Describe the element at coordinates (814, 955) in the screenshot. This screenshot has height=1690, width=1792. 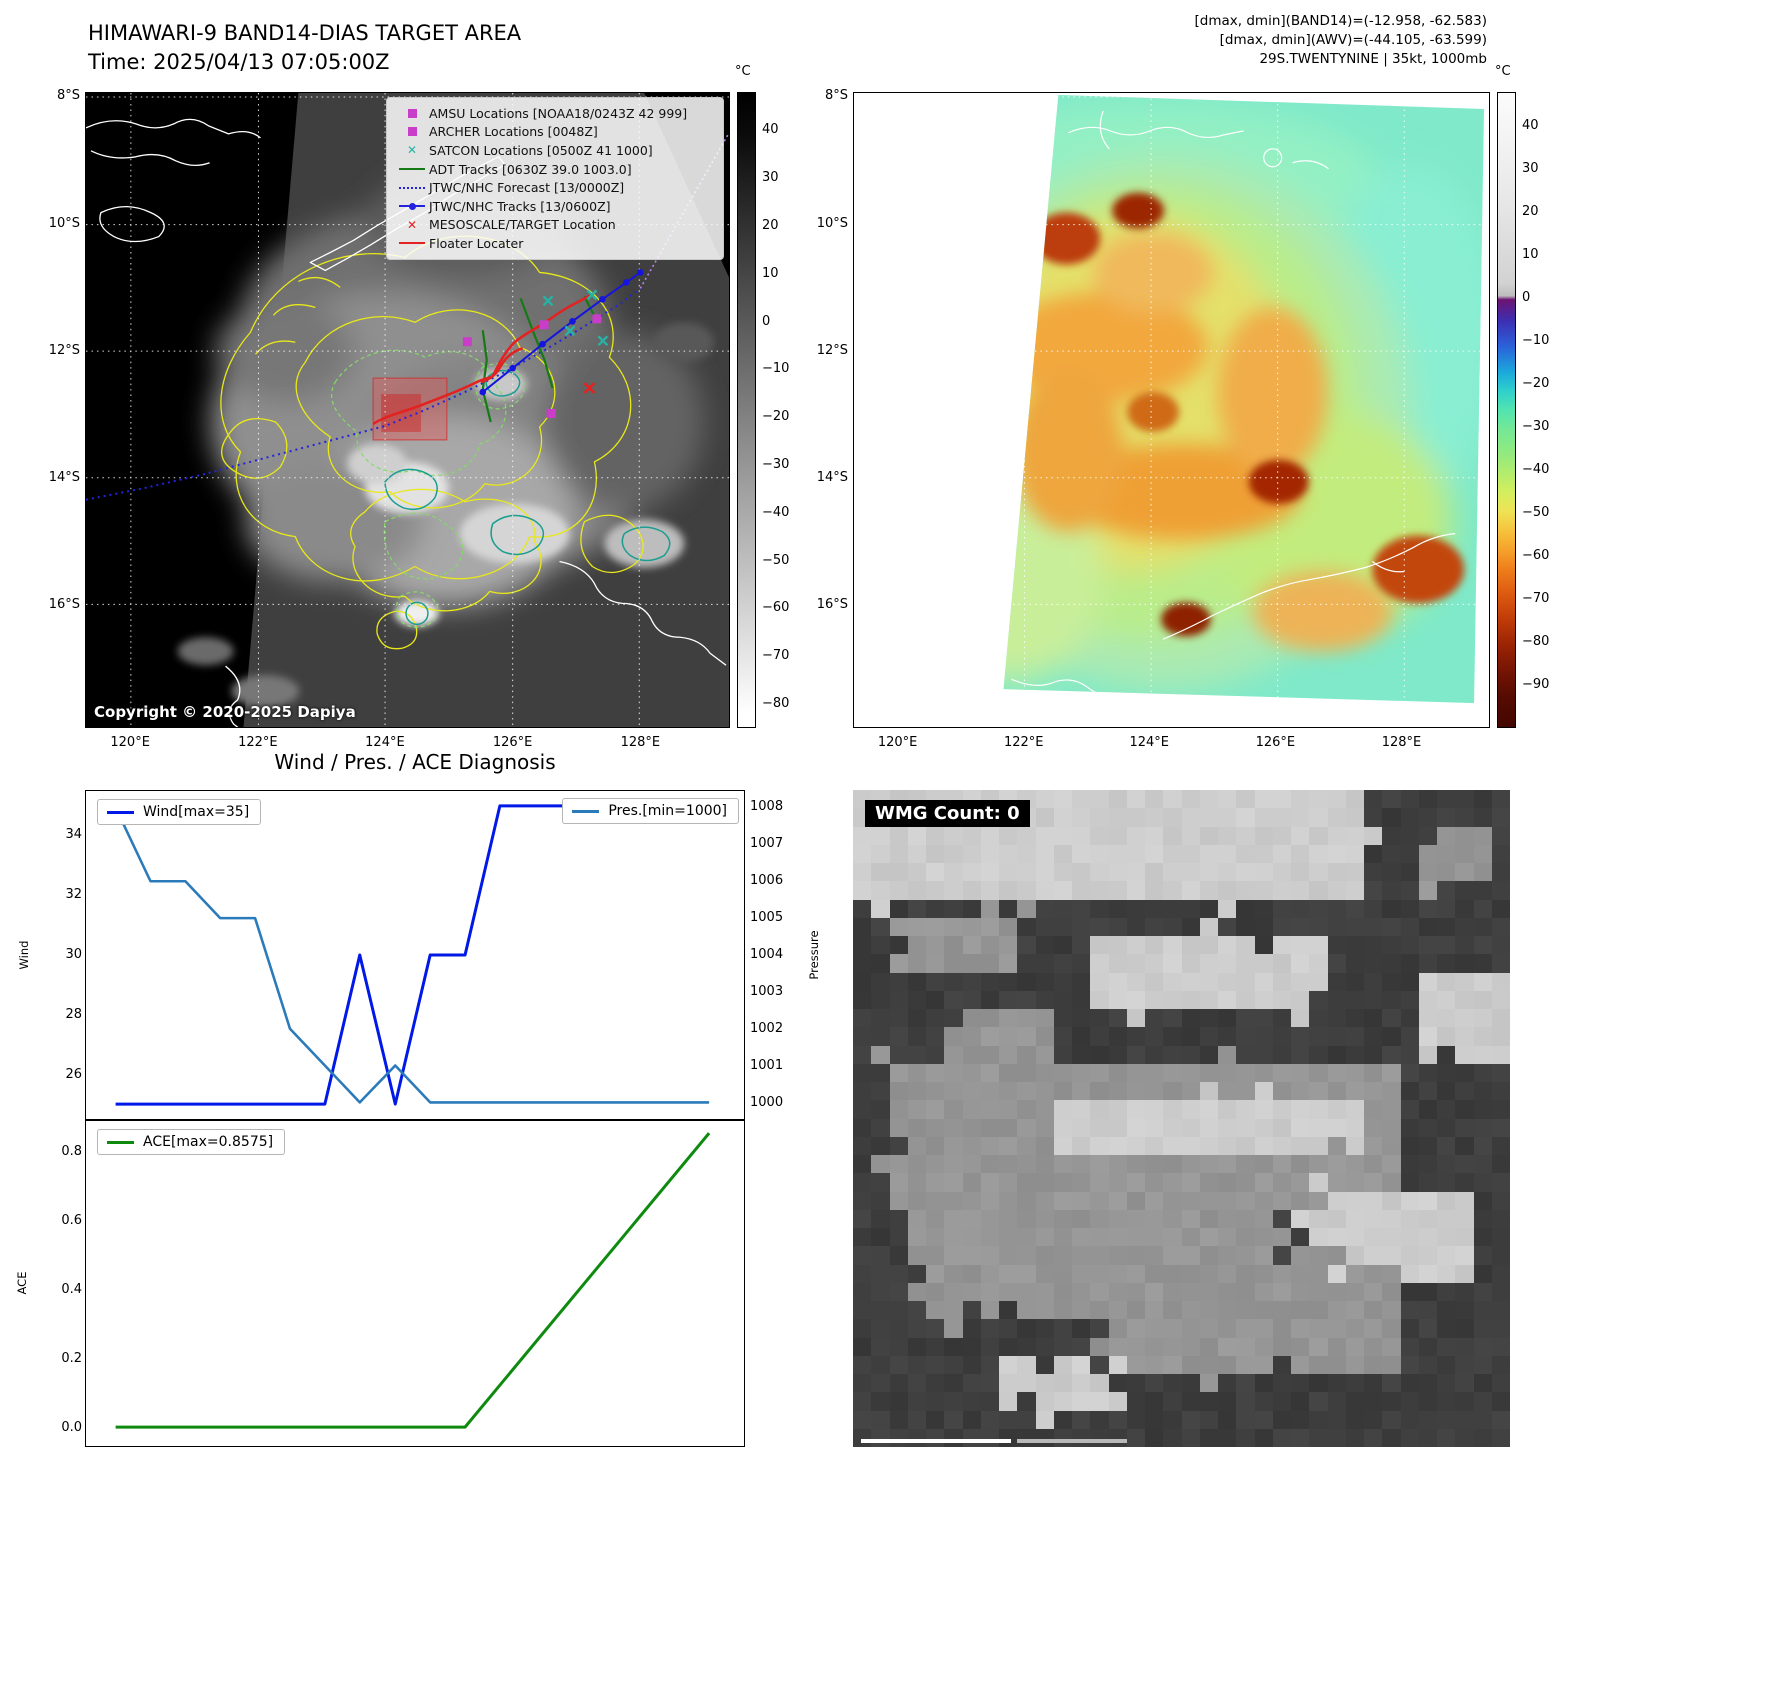
I see `pressure-axis-label: Pressure` at that location.